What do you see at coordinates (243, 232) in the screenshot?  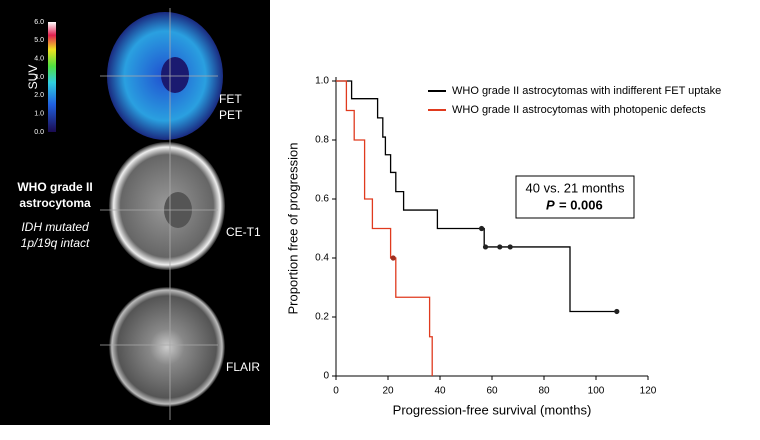 I see `modality-label: CE-T1` at bounding box center [243, 232].